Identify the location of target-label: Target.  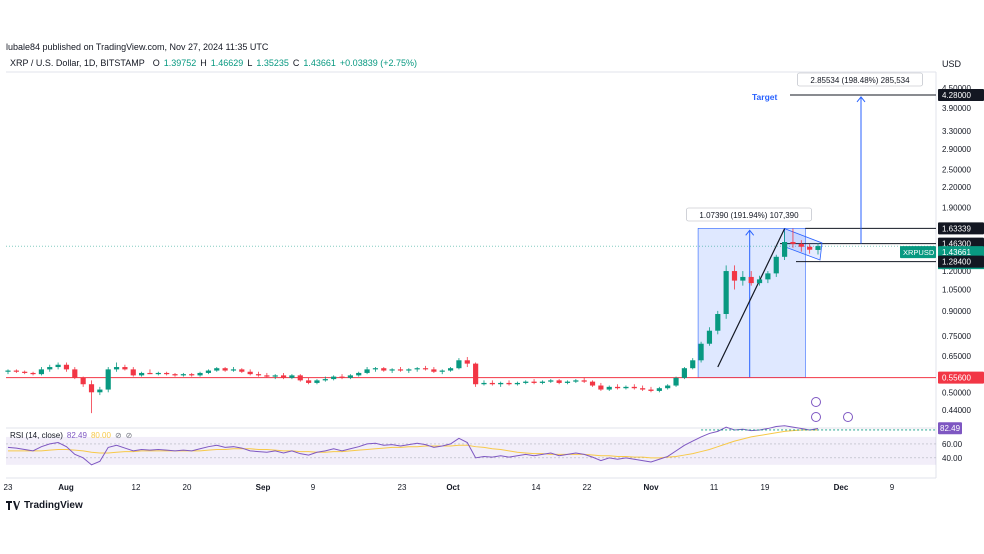
(765, 97).